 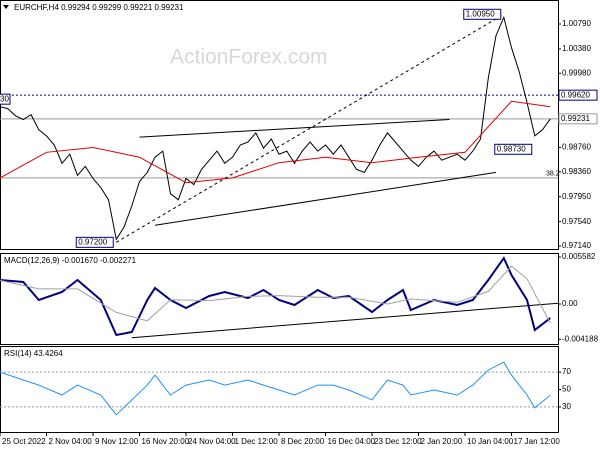 What do you see at coordinates (398, 441) in the screenshot?
I see `x-tick-label: 23 Dec 12:00` at bounding box center [398, 441].